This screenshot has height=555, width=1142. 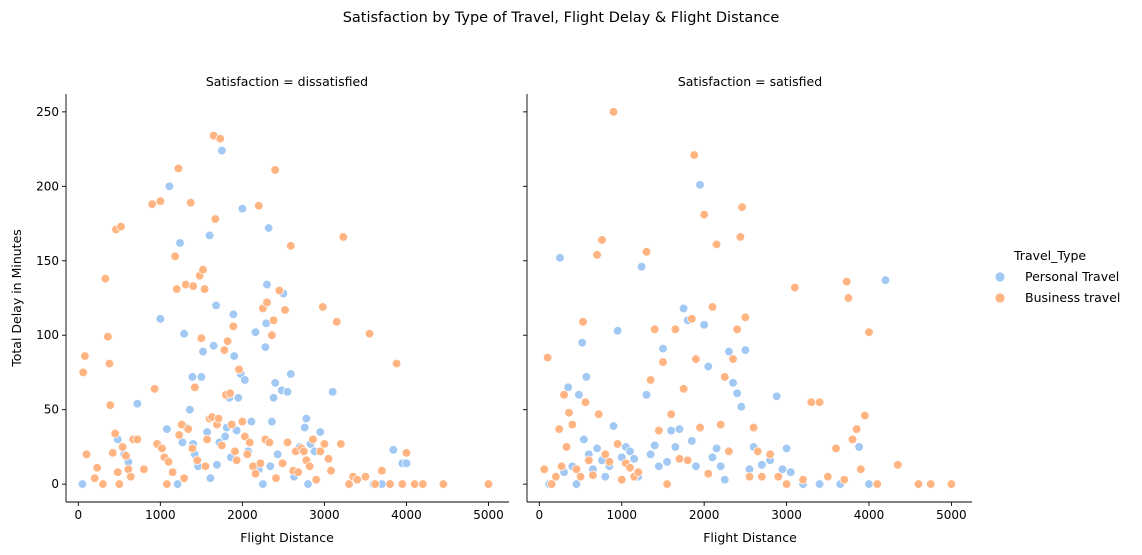 What do you see at coordinates (406, 515) in the screenshot?
I see `x-tick-label: 4000` at bounding box center [406, 515].